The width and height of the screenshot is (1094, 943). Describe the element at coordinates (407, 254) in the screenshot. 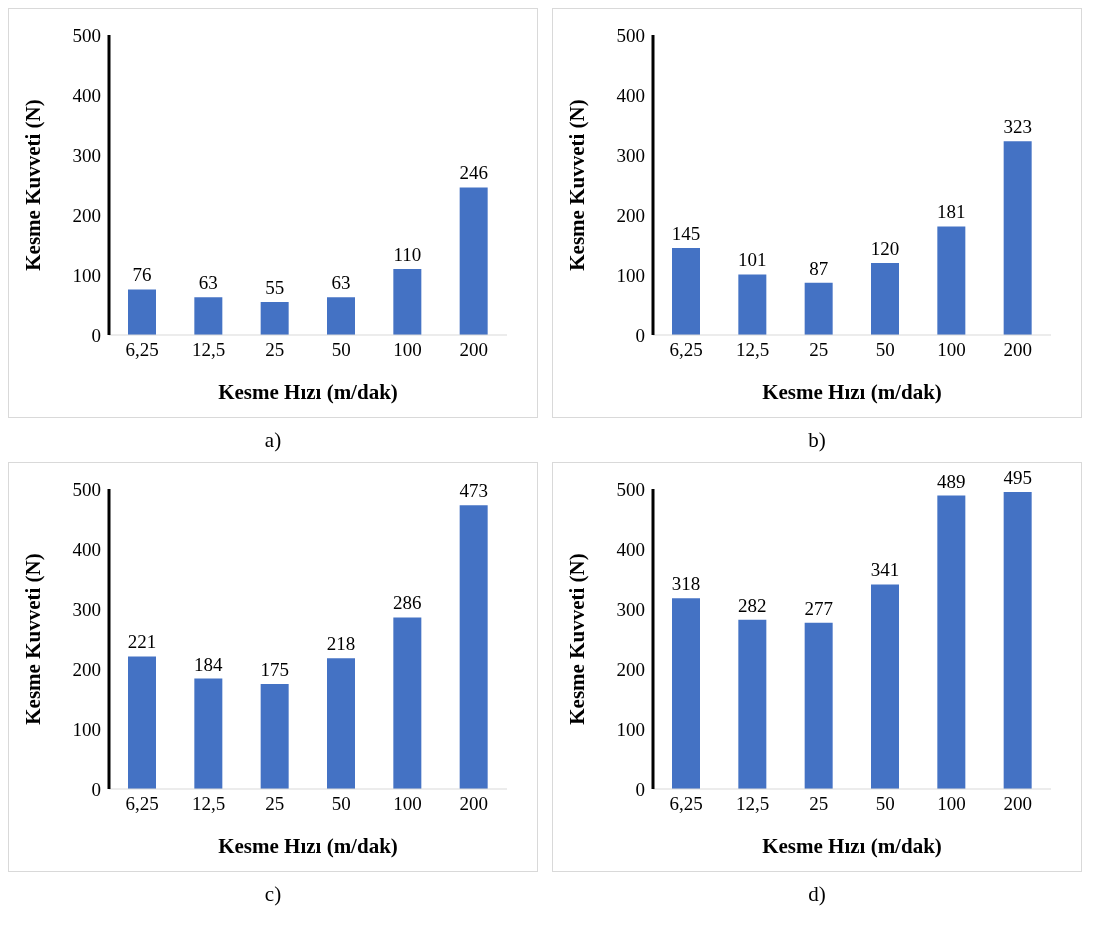

I see `data-label: 110` at that location.